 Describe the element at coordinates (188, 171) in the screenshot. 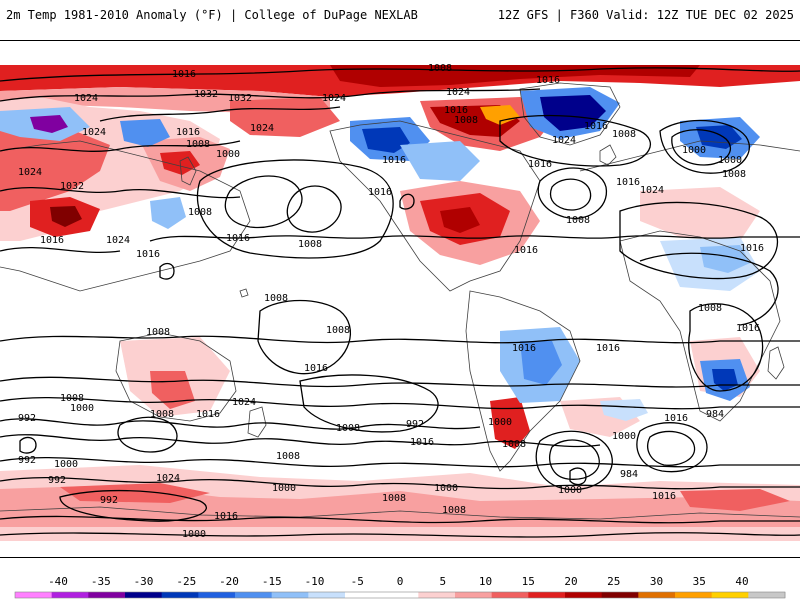

I see `japan-coast` at that location.